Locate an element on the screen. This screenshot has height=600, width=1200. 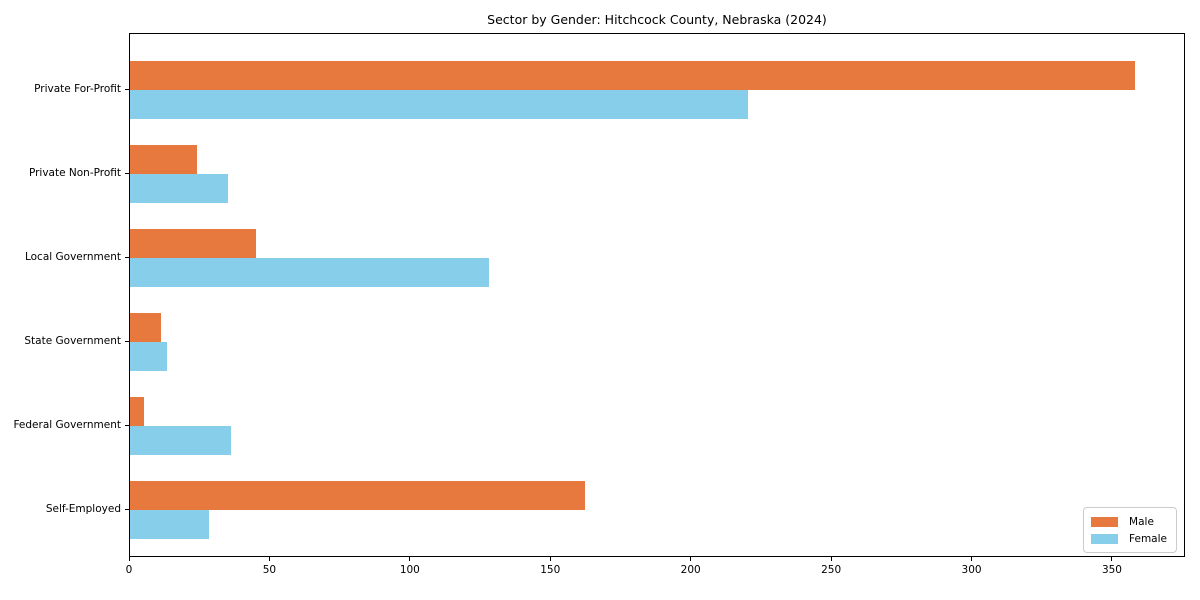
legend-item-female: Female is located at coordinates (1129, 538).